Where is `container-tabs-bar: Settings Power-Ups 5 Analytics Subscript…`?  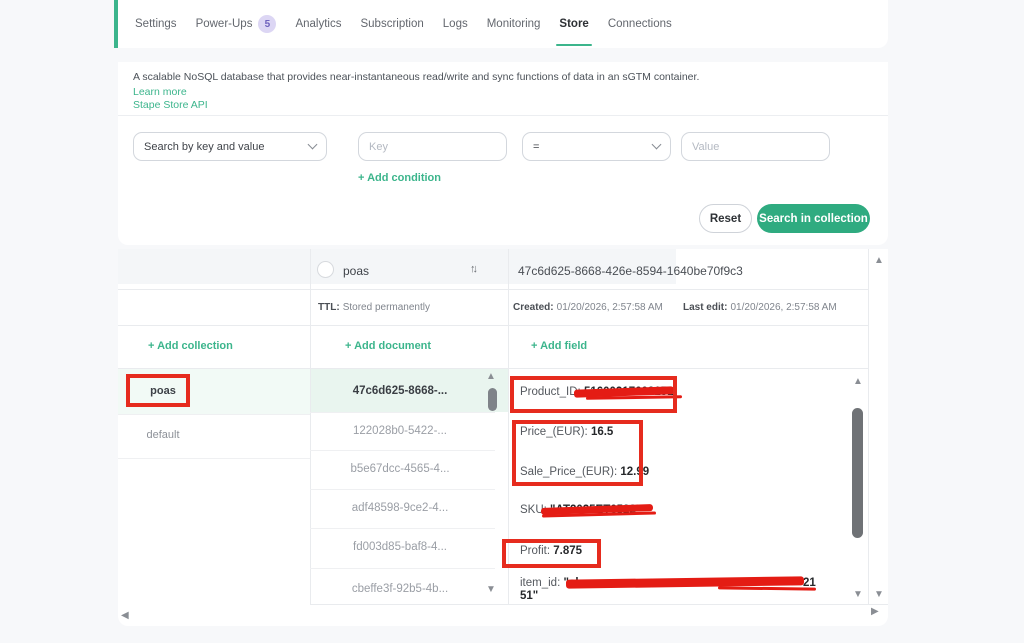
container-tabs-bar: Settings Power-Ups 5 Analytics Subscript… is located at coordinates (503, 24).